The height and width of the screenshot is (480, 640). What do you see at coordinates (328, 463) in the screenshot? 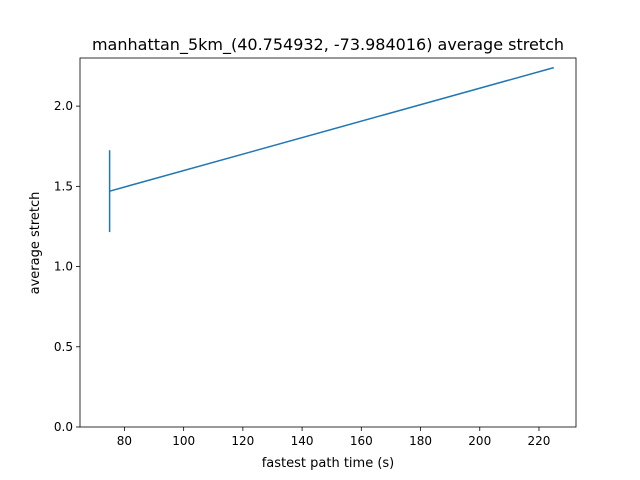
I see `x-axis-label: fastest path time (s)` at bounding box center [328, 463].